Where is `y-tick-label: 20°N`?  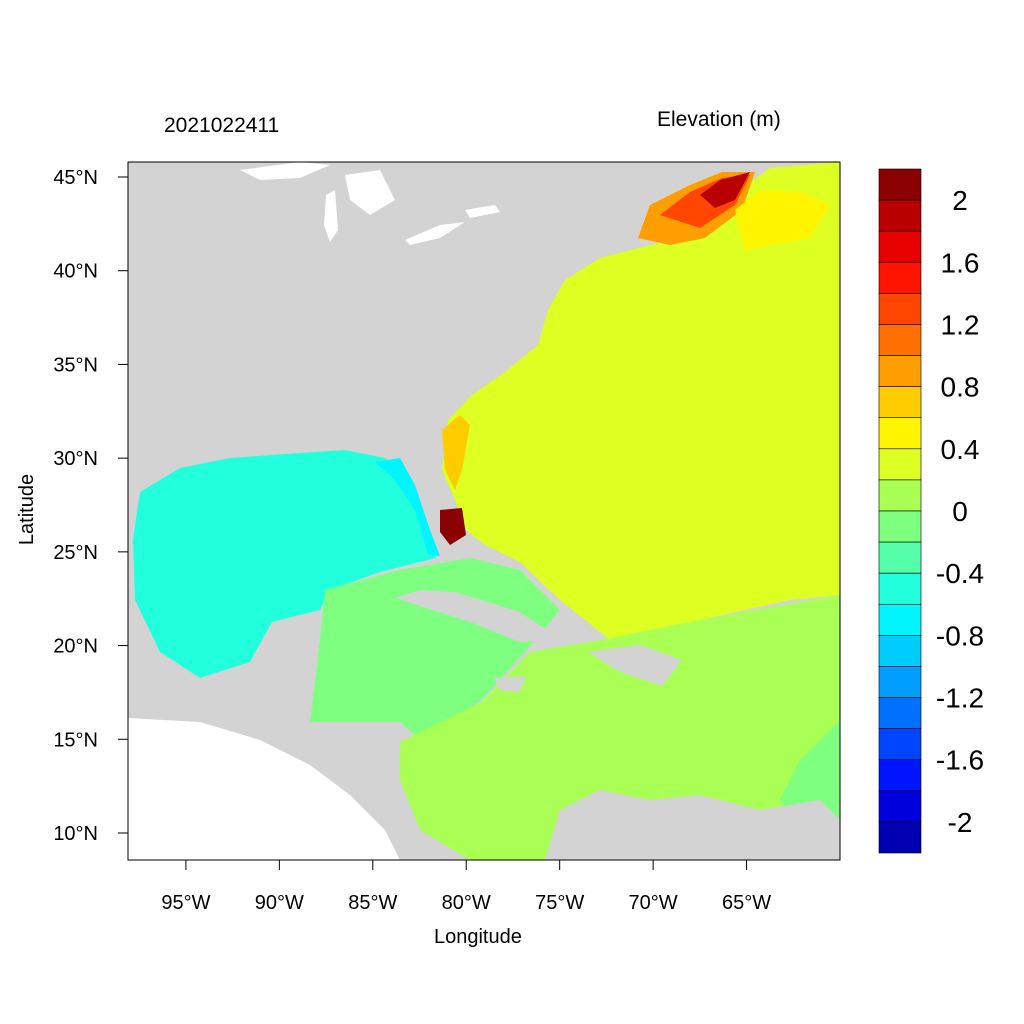
y-tick-label: 20°N is located at coordinates (75, 647).